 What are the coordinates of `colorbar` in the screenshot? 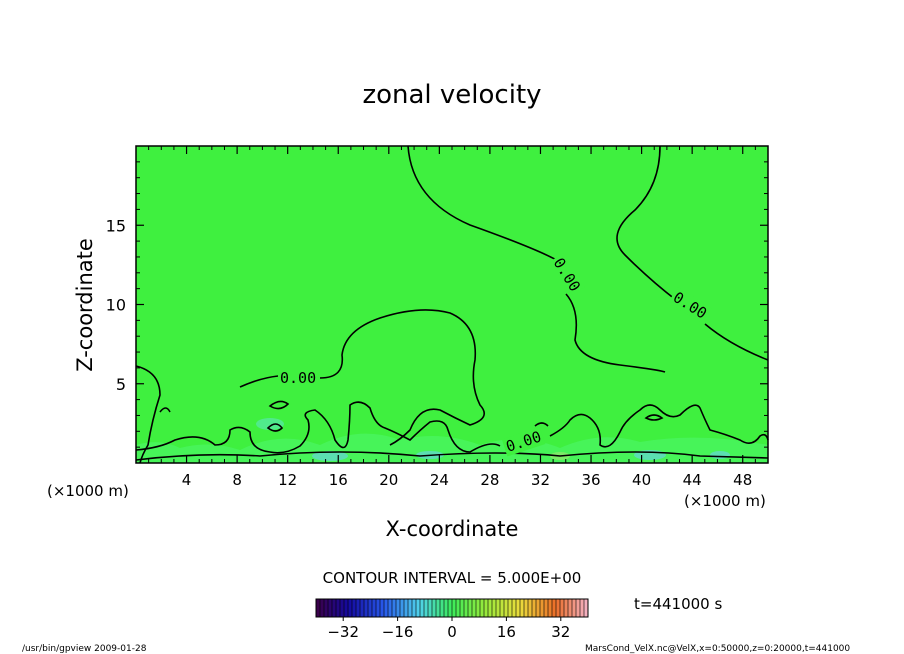 It's located at (451, 608).